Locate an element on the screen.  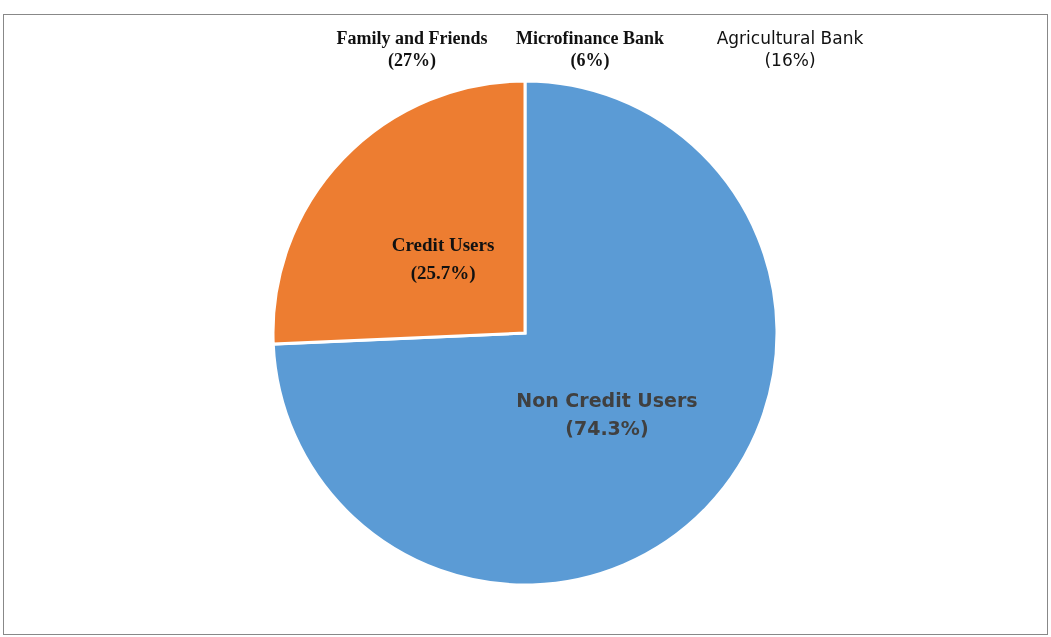
data-label: (74.3%) is located at coordinates (607, 428).